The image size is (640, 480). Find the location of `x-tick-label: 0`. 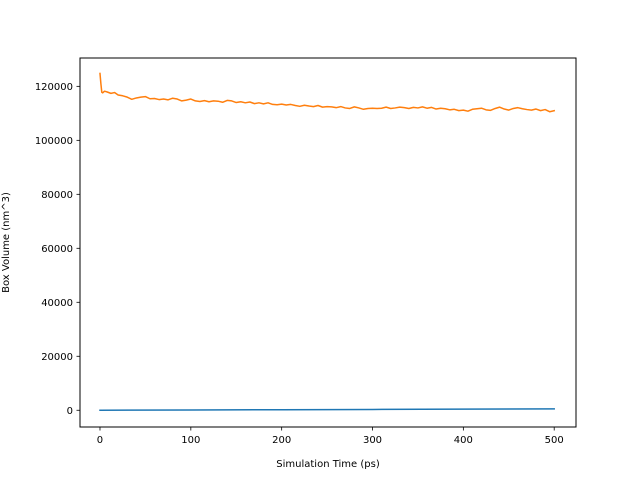

x-tick-label: 0 is located at coordinates (100, 440).